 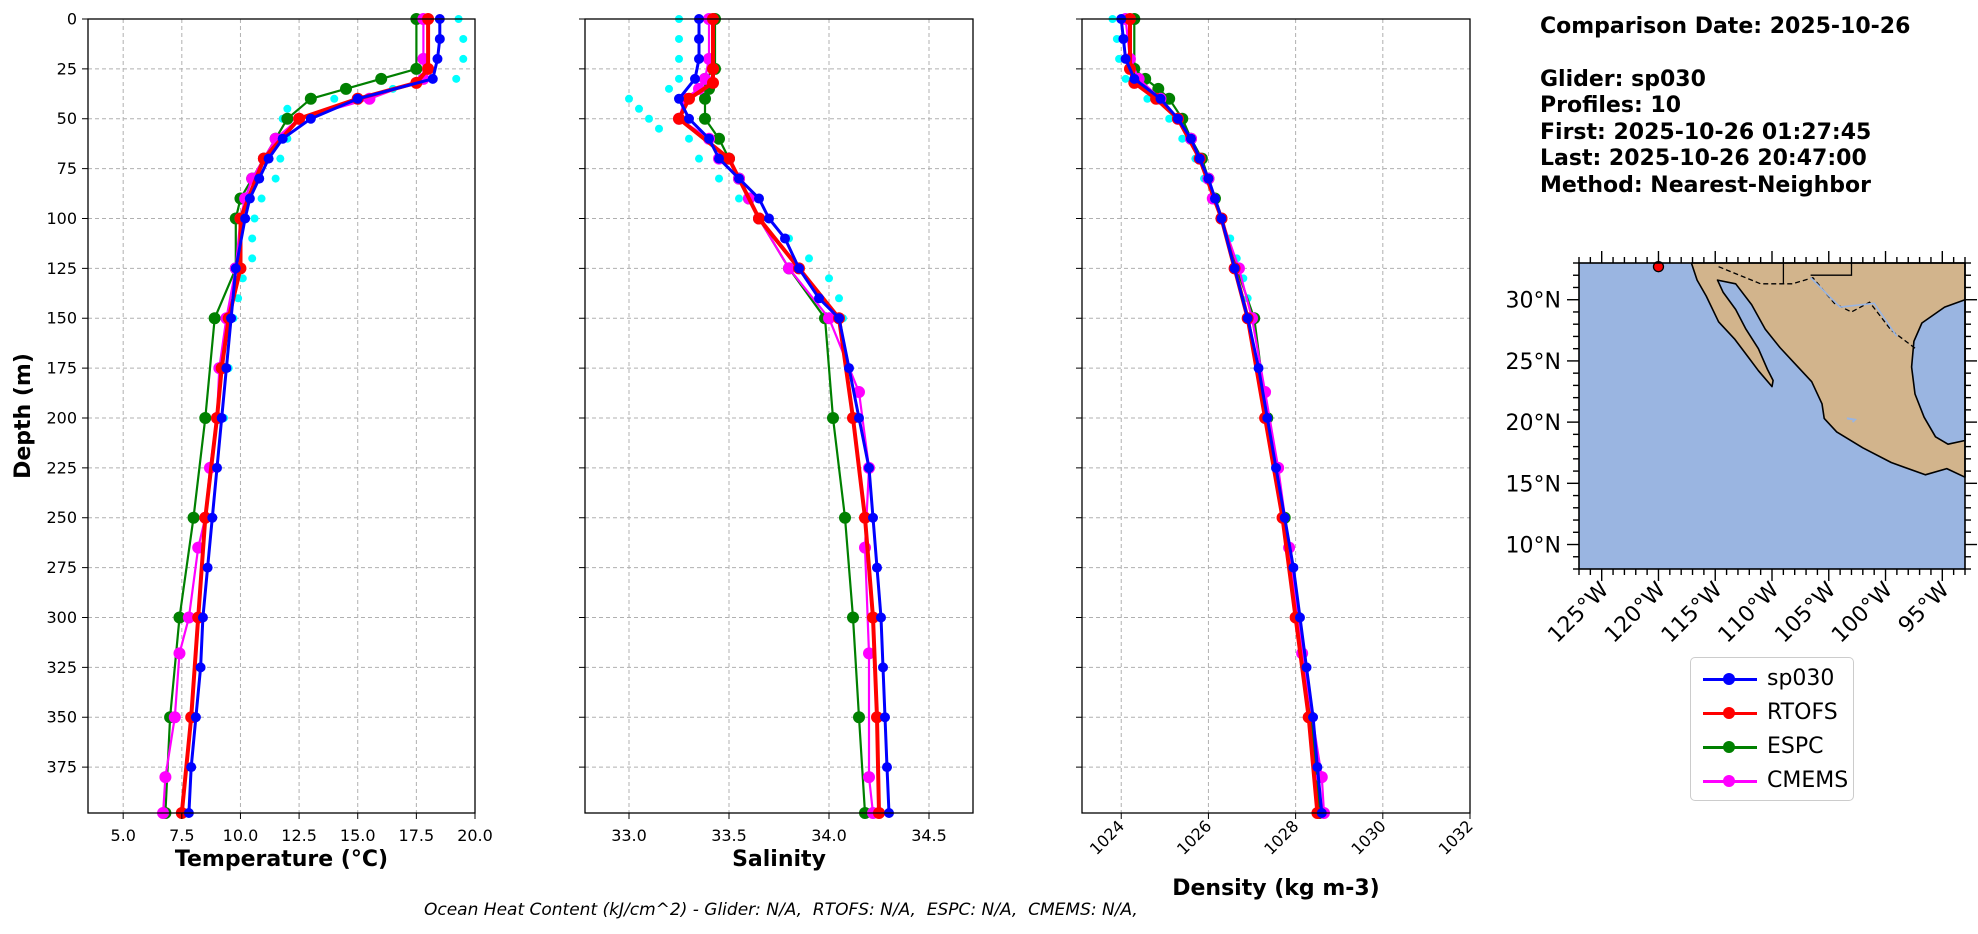 What do you see at coordinates (475, 835) in the screenshot?
I see `temperature-xtick-label: 20.0` at bounding box center [475, 835].